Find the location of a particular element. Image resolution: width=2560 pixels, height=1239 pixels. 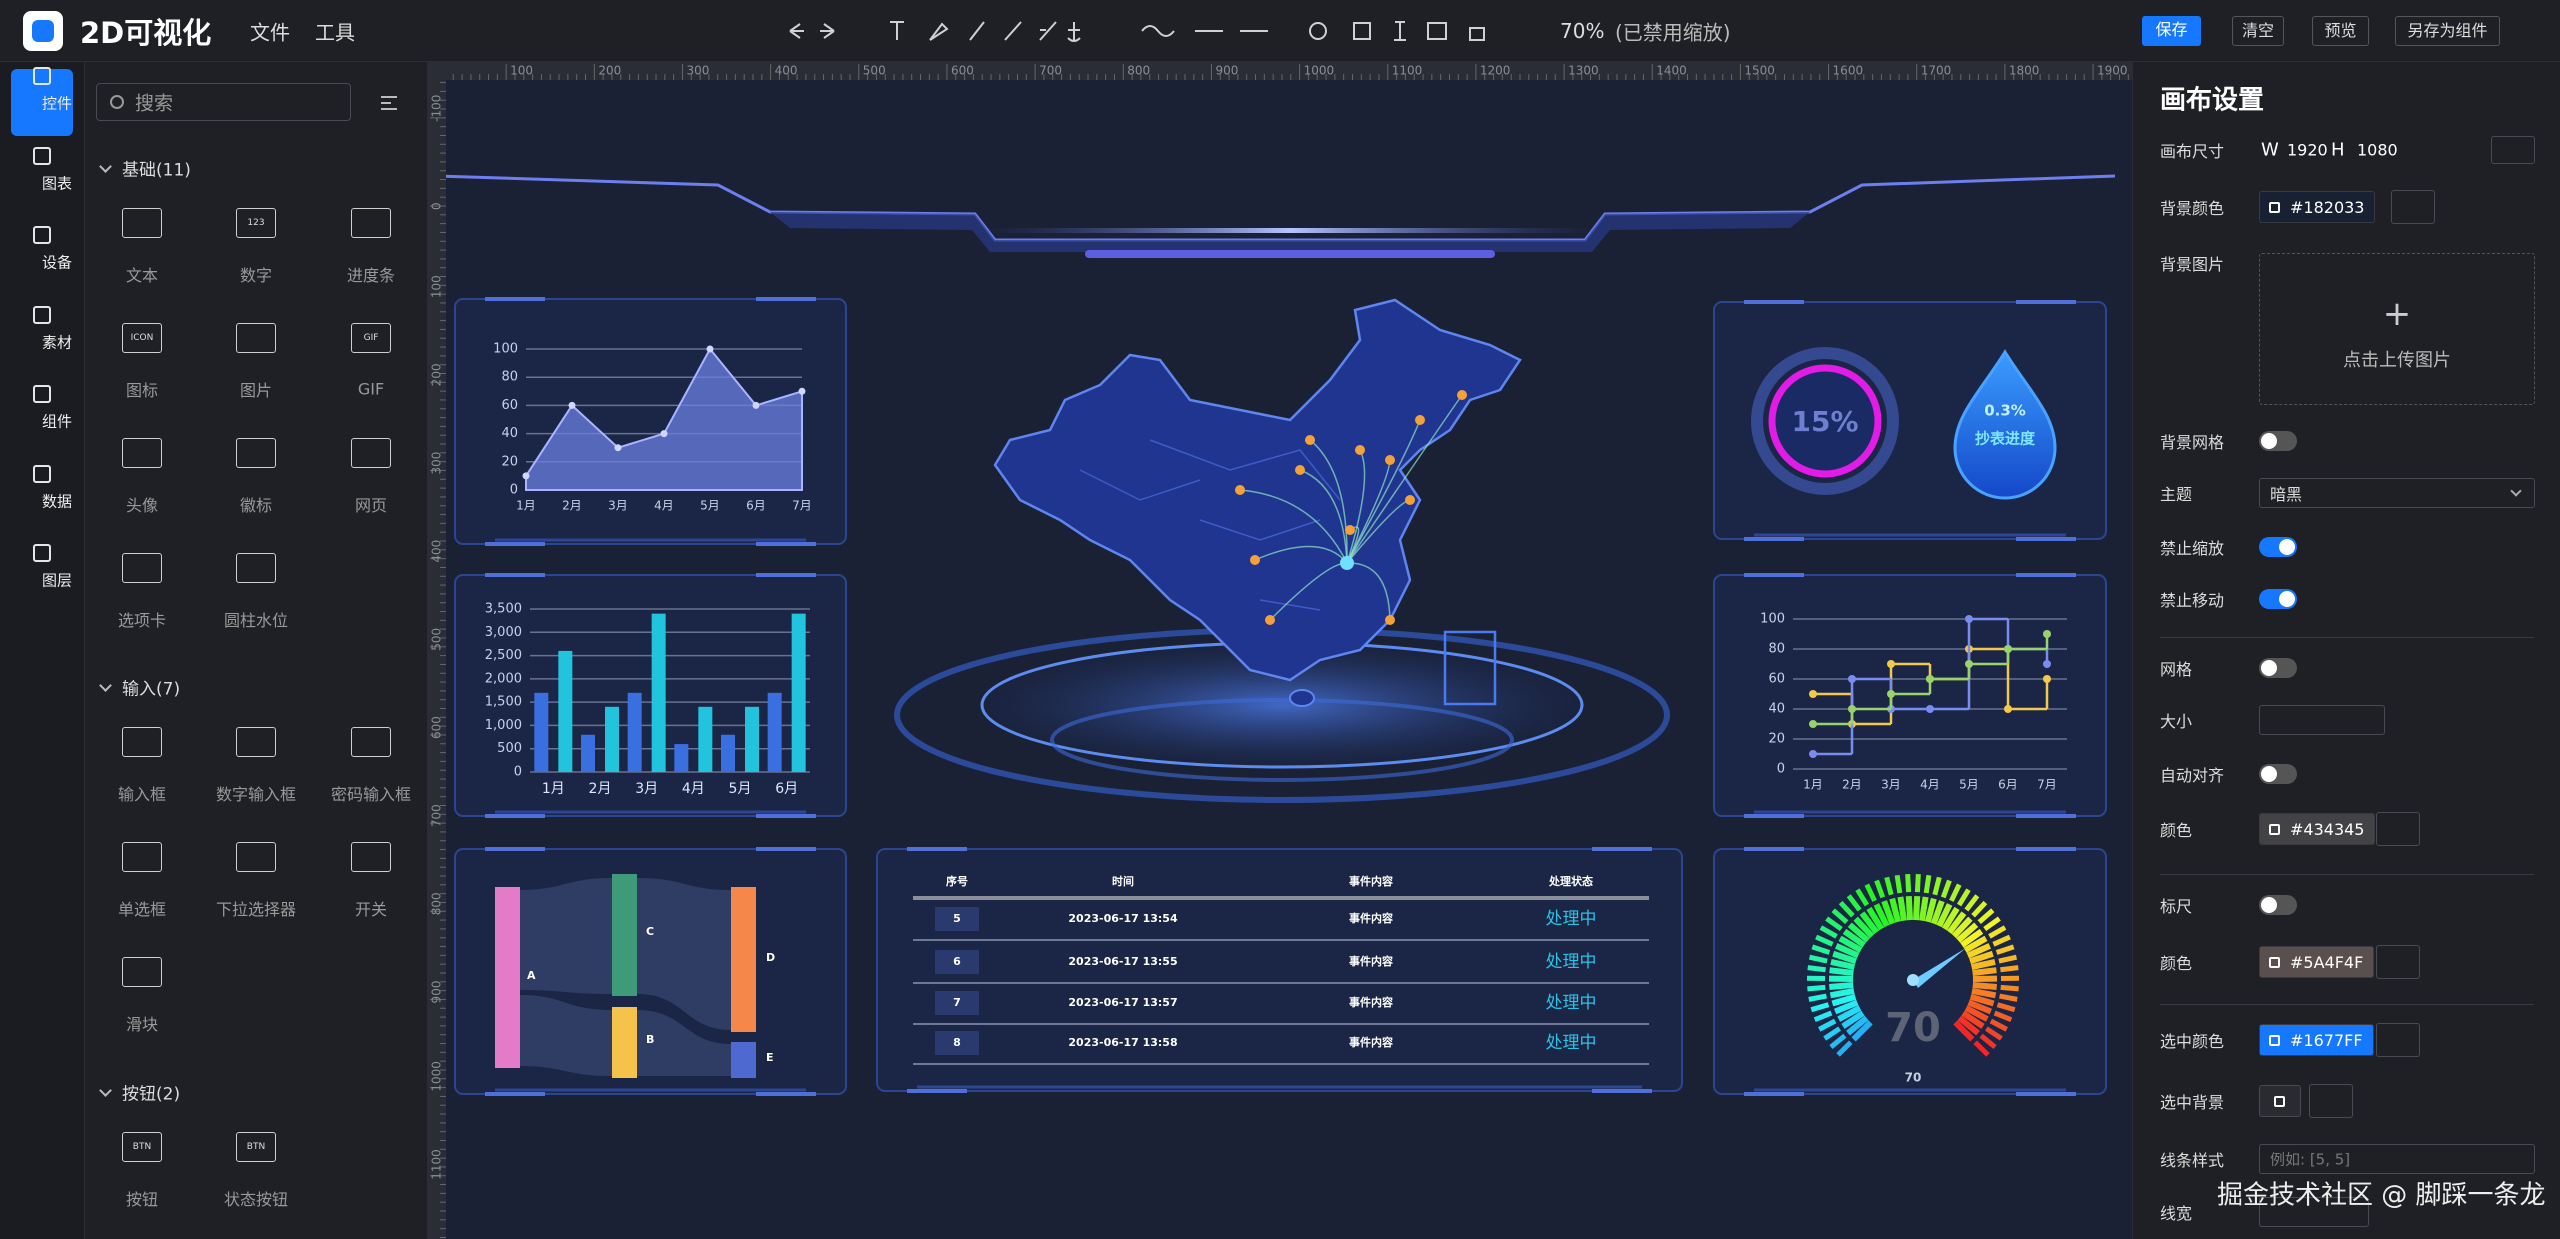

item-label: 数字 is located at coordinates (256, 275).